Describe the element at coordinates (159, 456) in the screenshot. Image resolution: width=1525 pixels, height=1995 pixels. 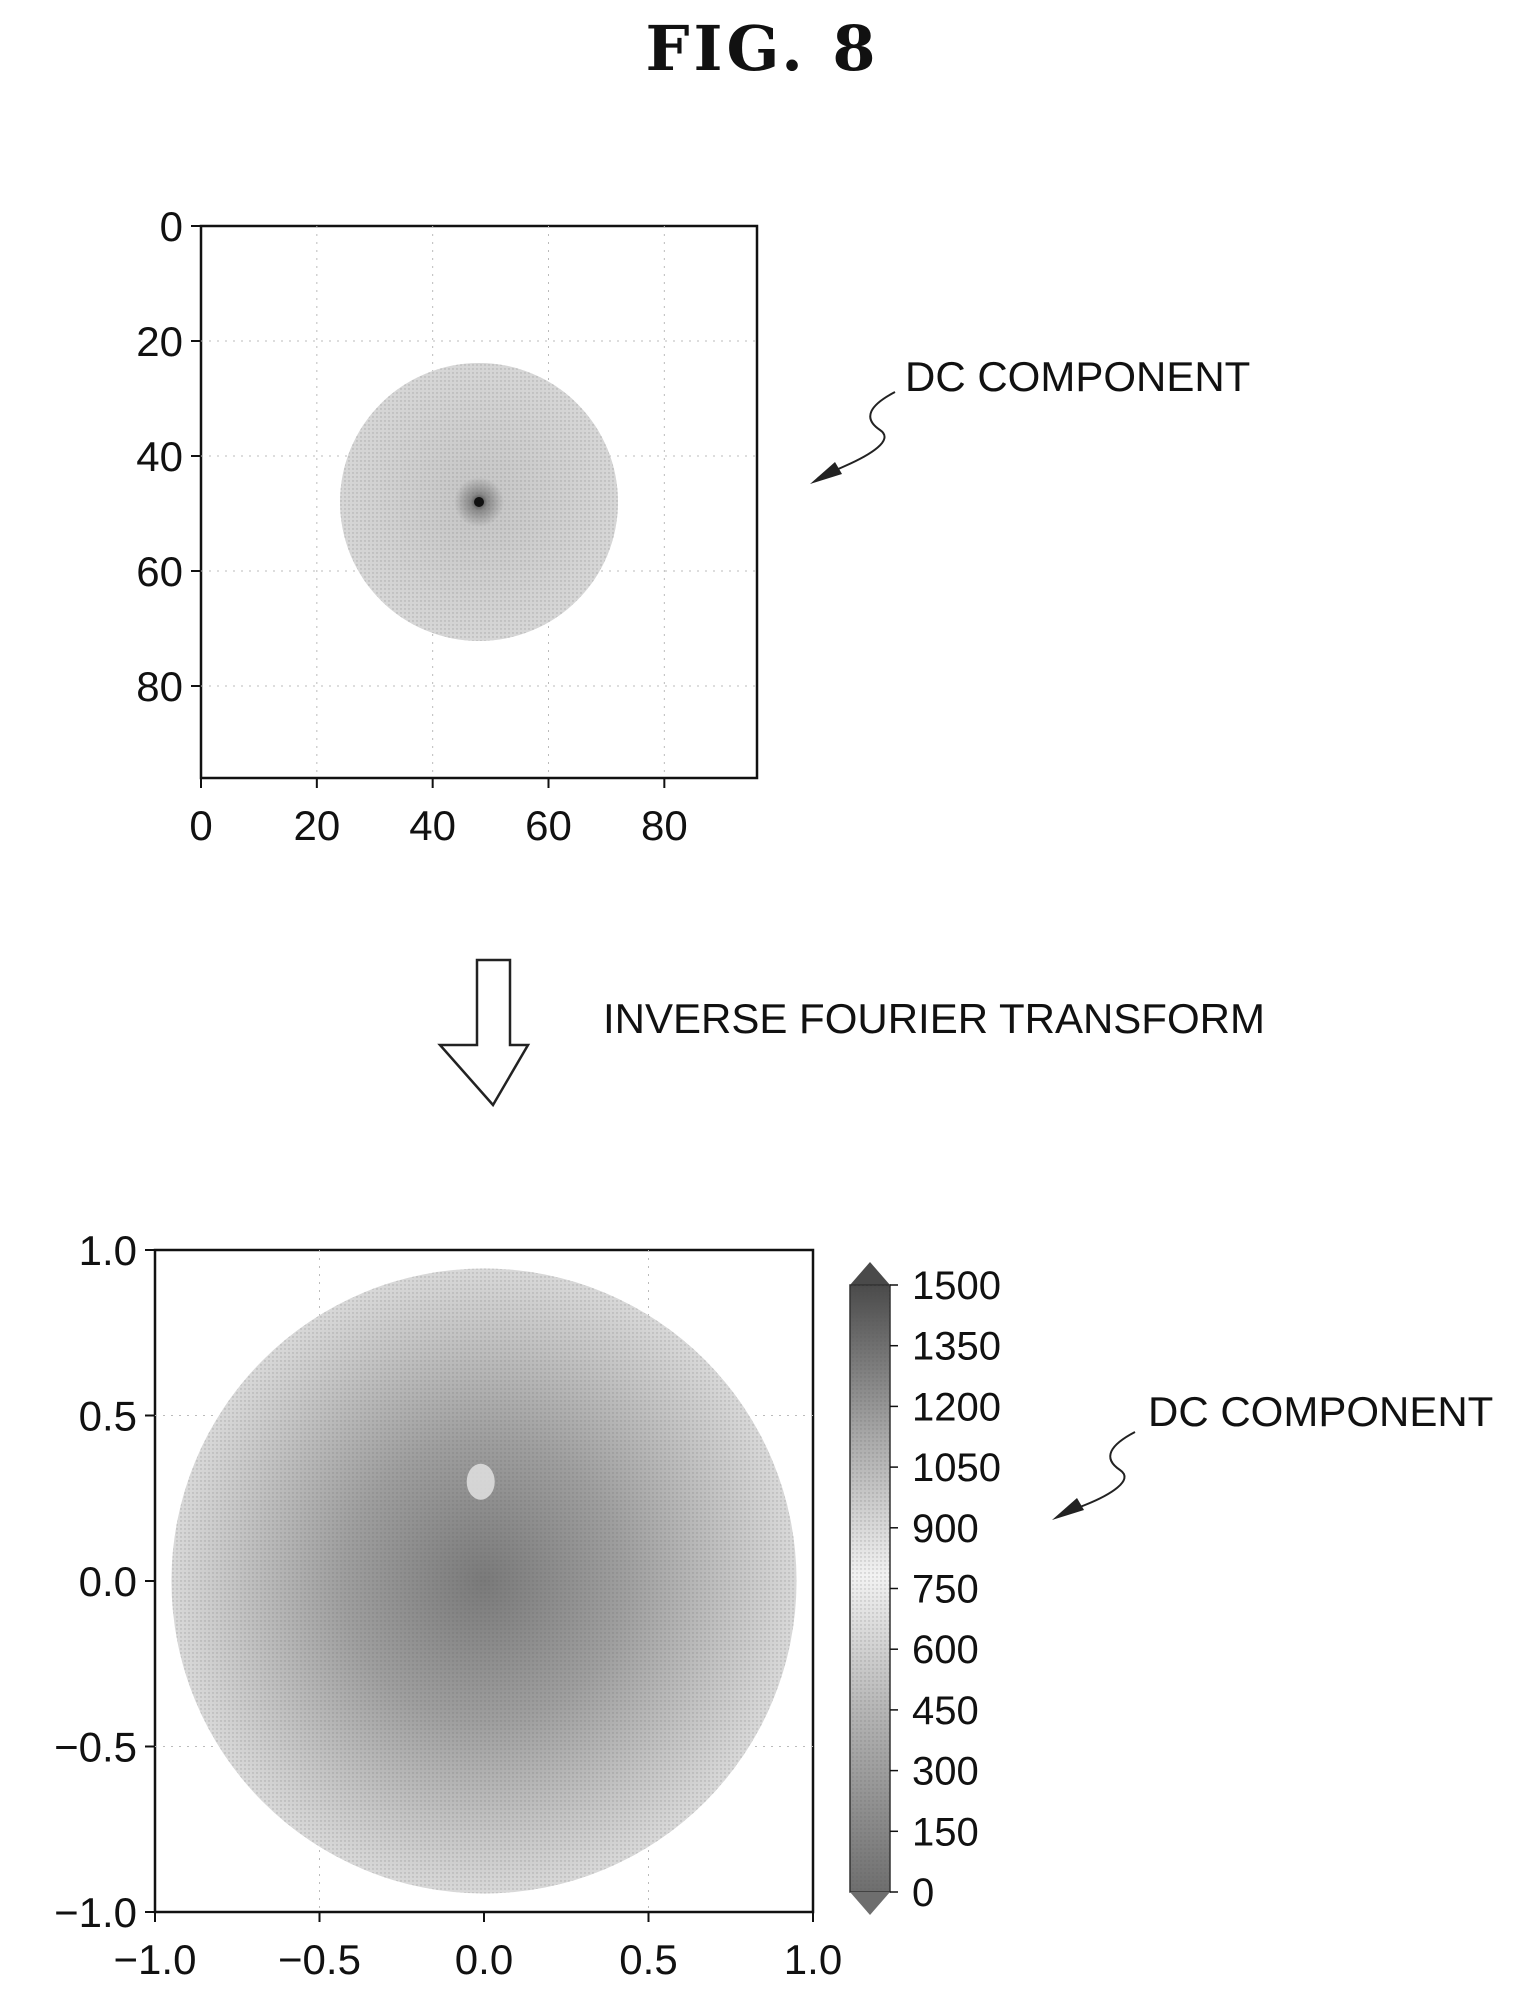
I see `top-y-tick-label: 40` at that location.